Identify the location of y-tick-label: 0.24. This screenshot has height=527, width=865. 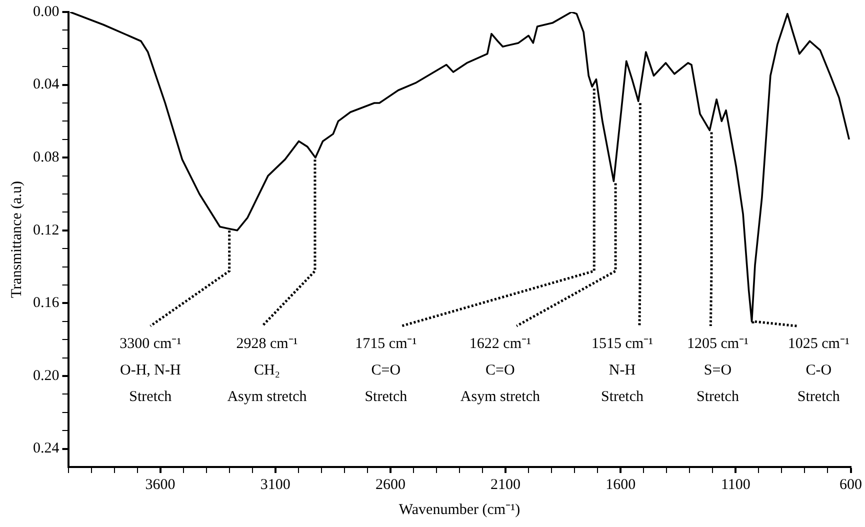
(46, 448).